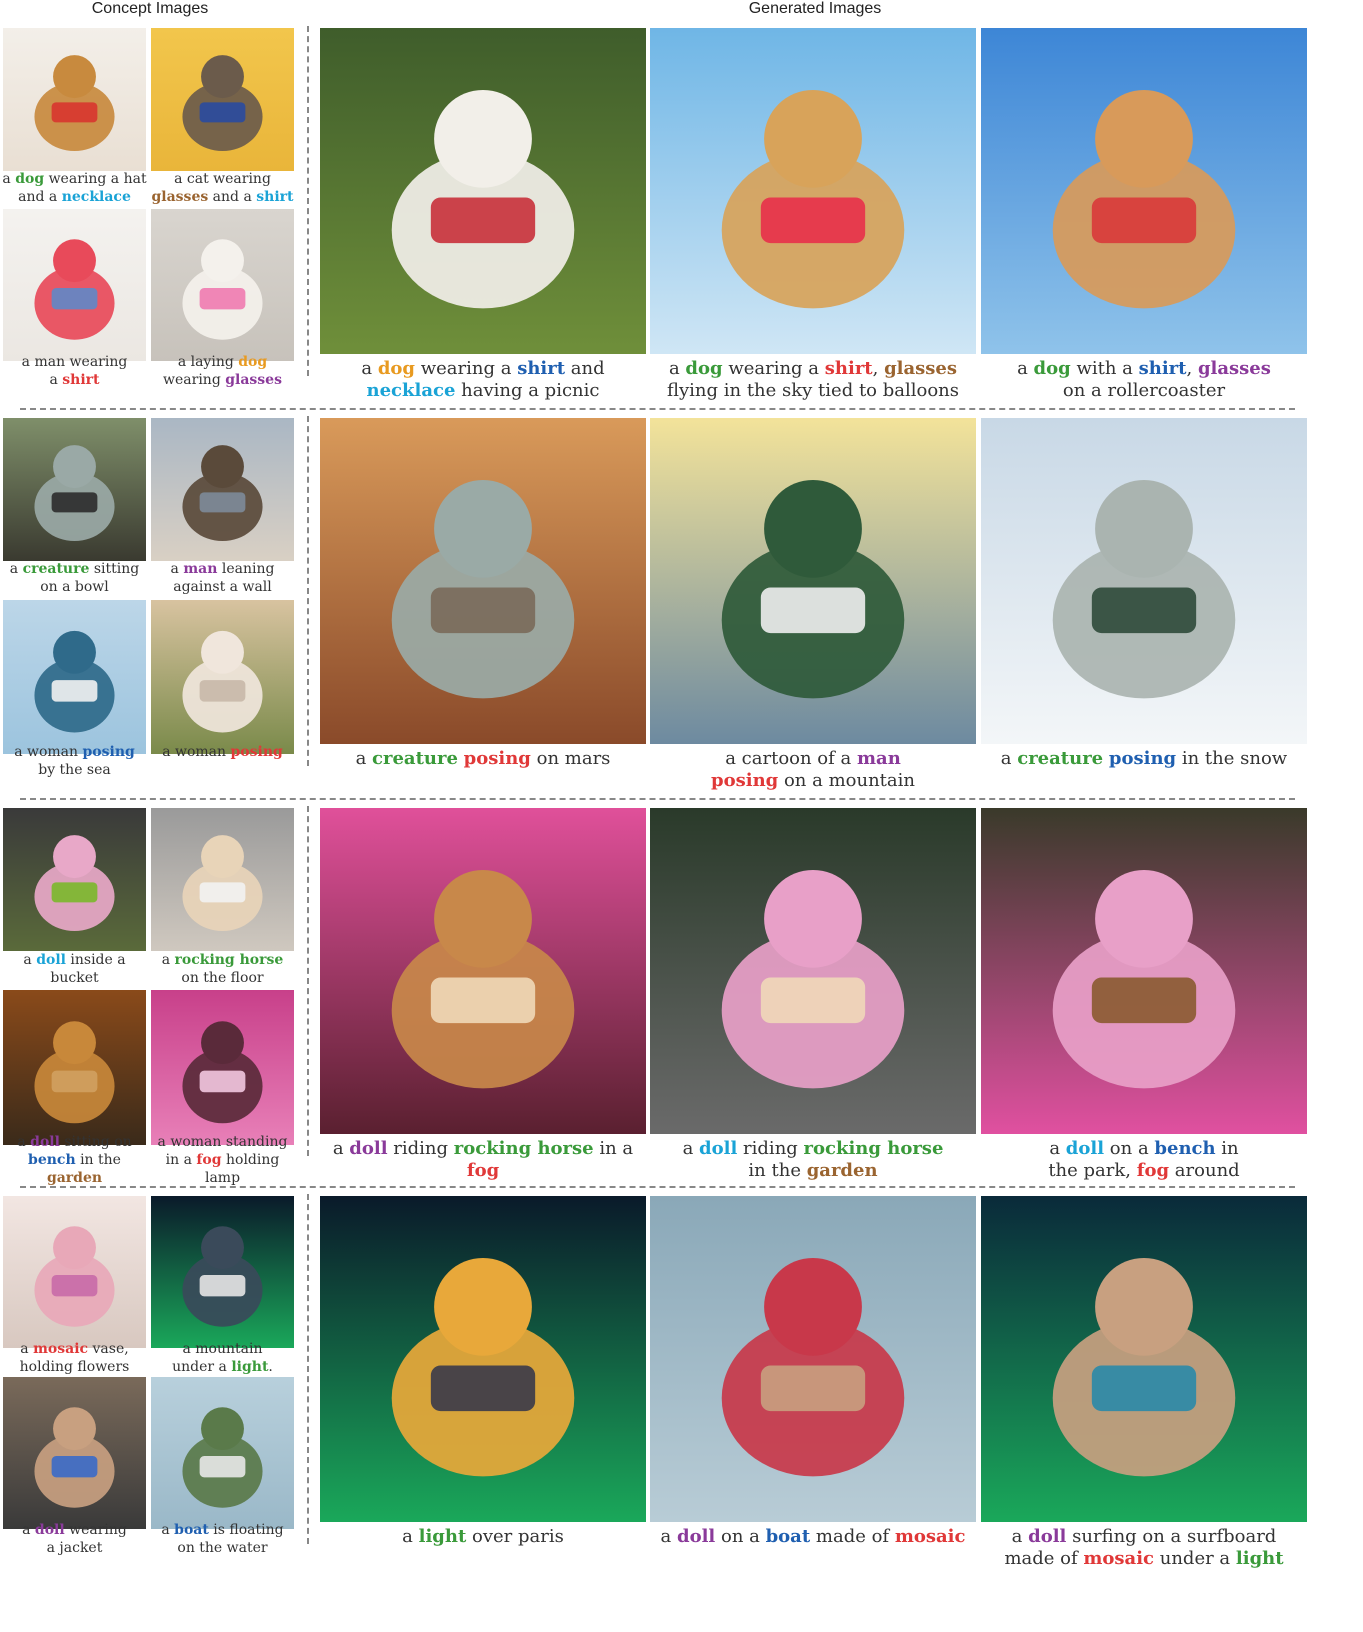  Describe the element at coordinates (222, 677) in the screenshot. I see `woman-yoga-image` at that location.